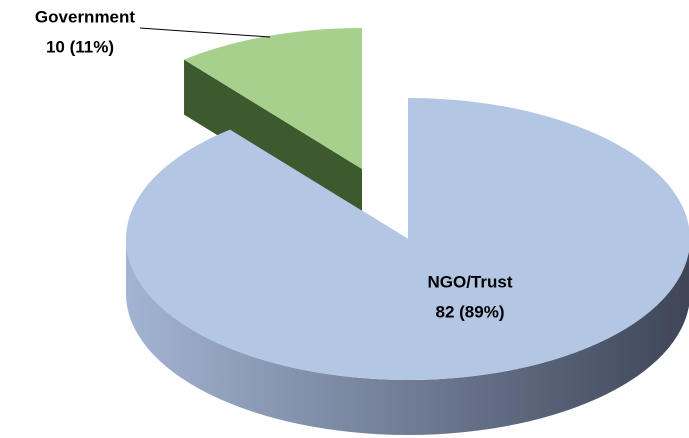 Image resolution: width=689 pixels, height=438 pixels. What do you see at coordinates (80, 46) in the screenshot?
I see `value-label: 10 (11%)` at bounding box center [80, 46].